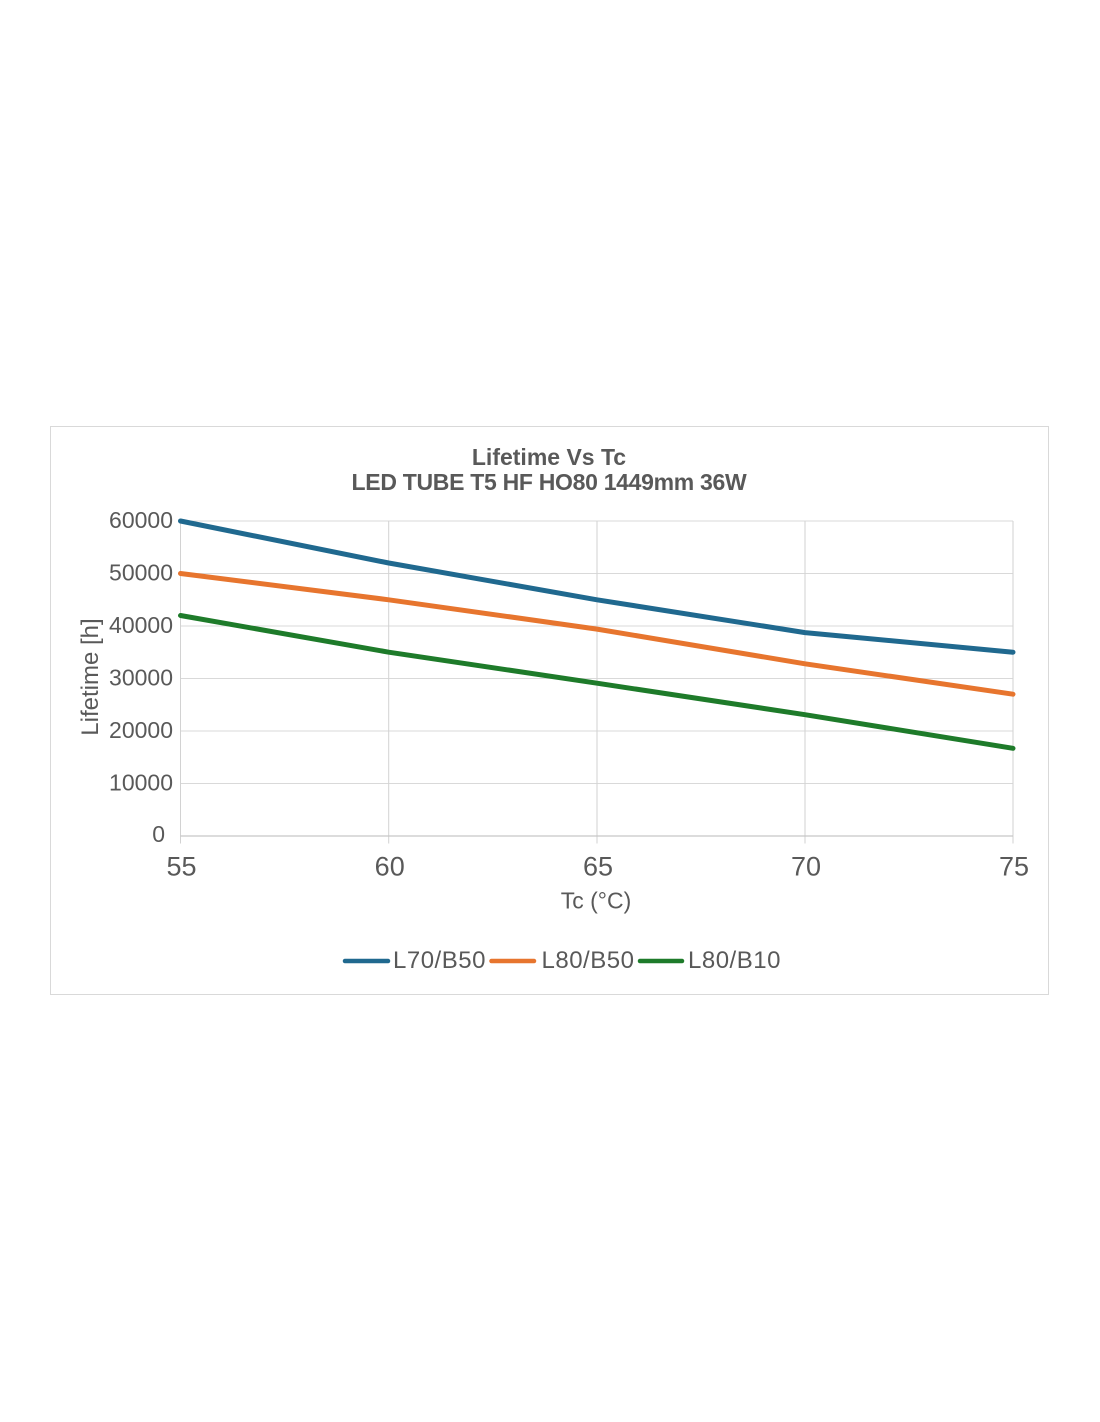  I want to click on svg-text: Lifetime [h], so click(90, 676).